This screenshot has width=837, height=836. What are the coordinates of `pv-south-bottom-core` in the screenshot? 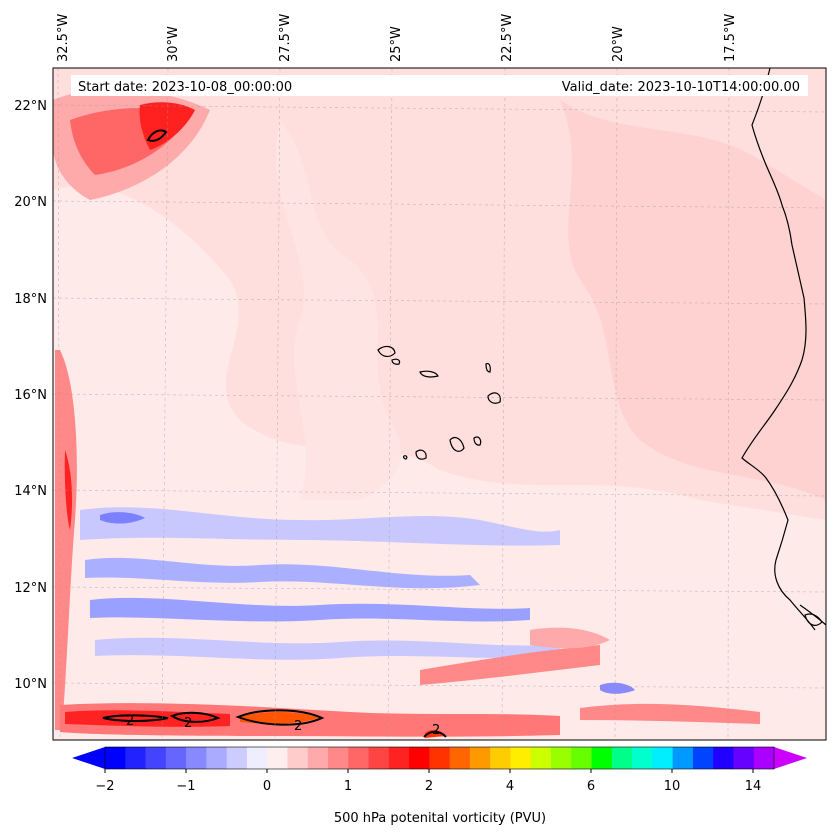 It's located at (147, 718).